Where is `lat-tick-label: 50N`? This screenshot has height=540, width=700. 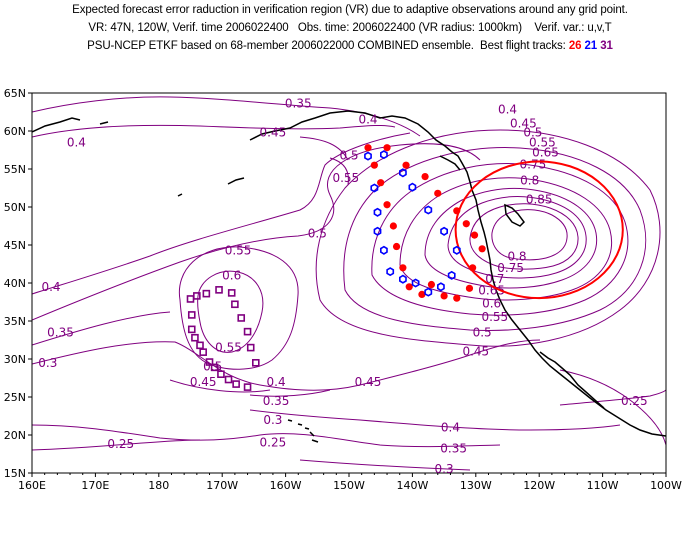
lat-tick-label: 50N is located at coordinates (15, 207).